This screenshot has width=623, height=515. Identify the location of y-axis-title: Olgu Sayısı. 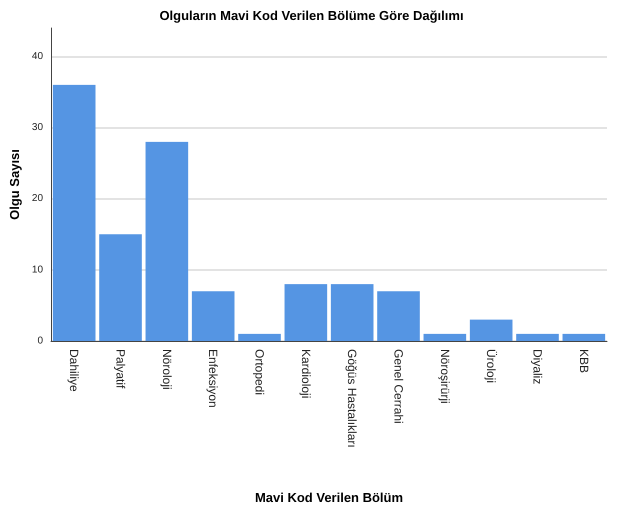
(14, 184).